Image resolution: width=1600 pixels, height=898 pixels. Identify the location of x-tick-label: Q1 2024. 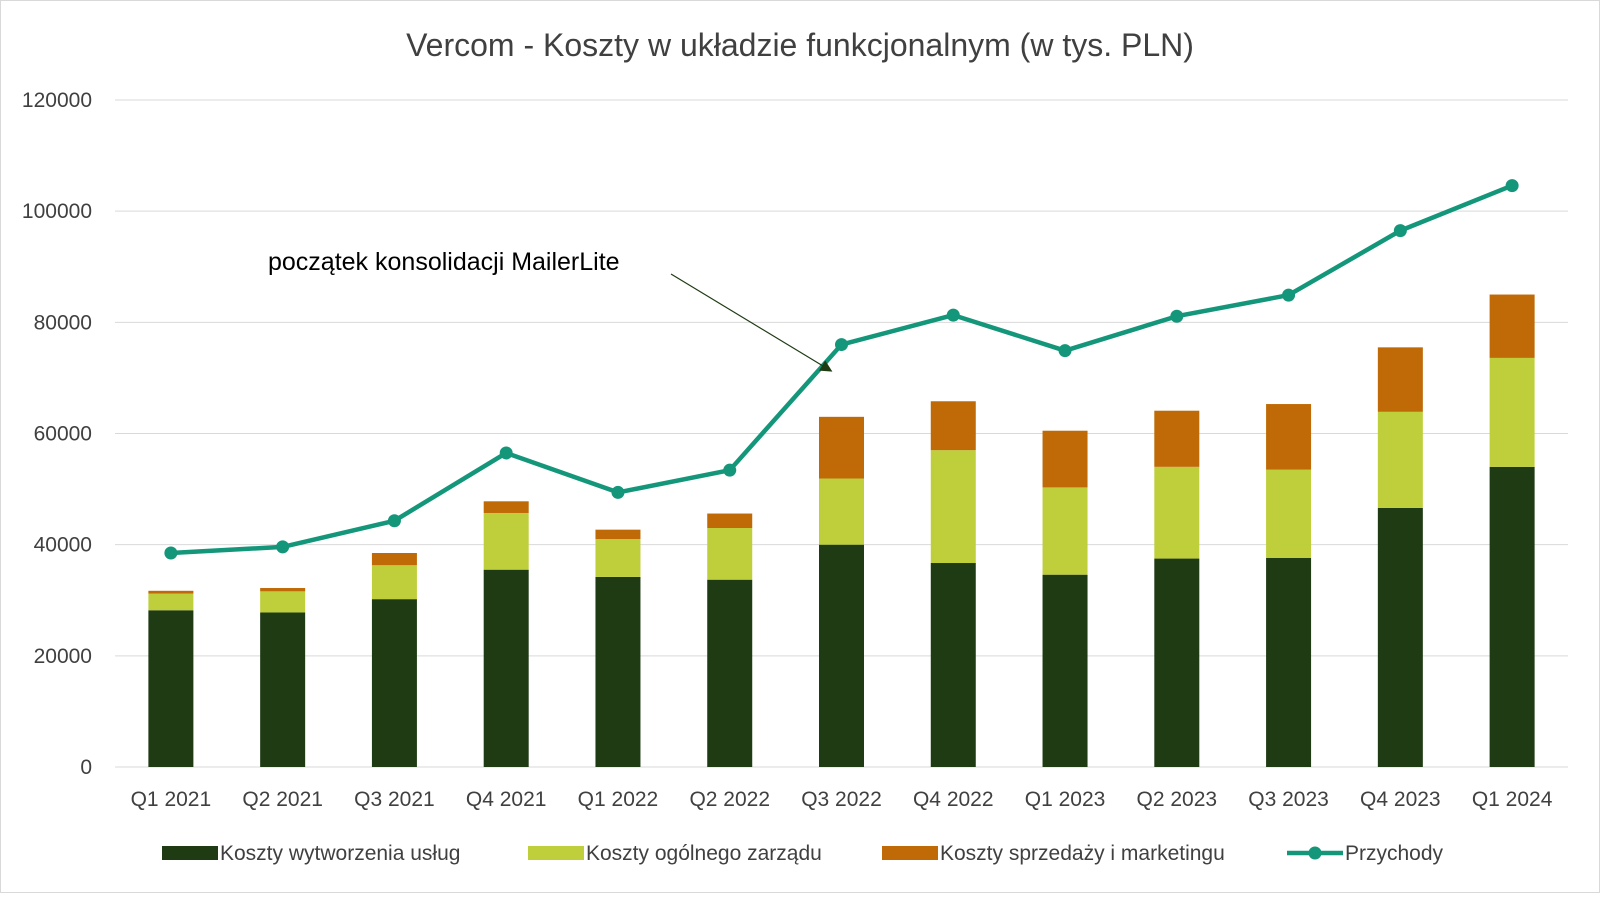
(1512, 799).